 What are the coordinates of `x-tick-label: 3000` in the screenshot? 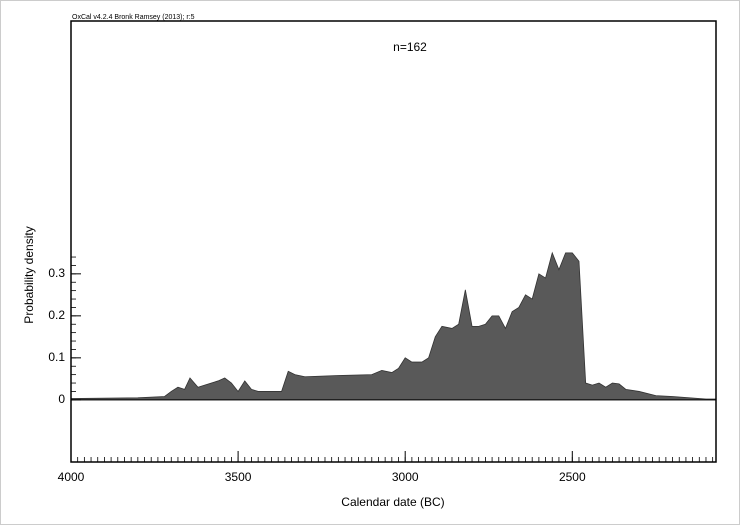 It's located at (405, 477).